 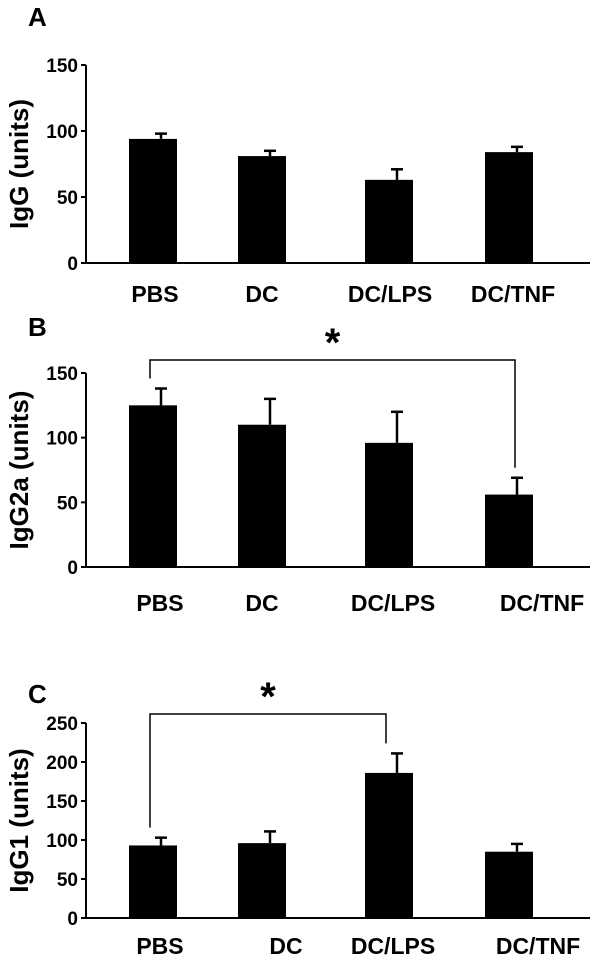 I want to click on panel-letter: B, so click(x=37, y=327).